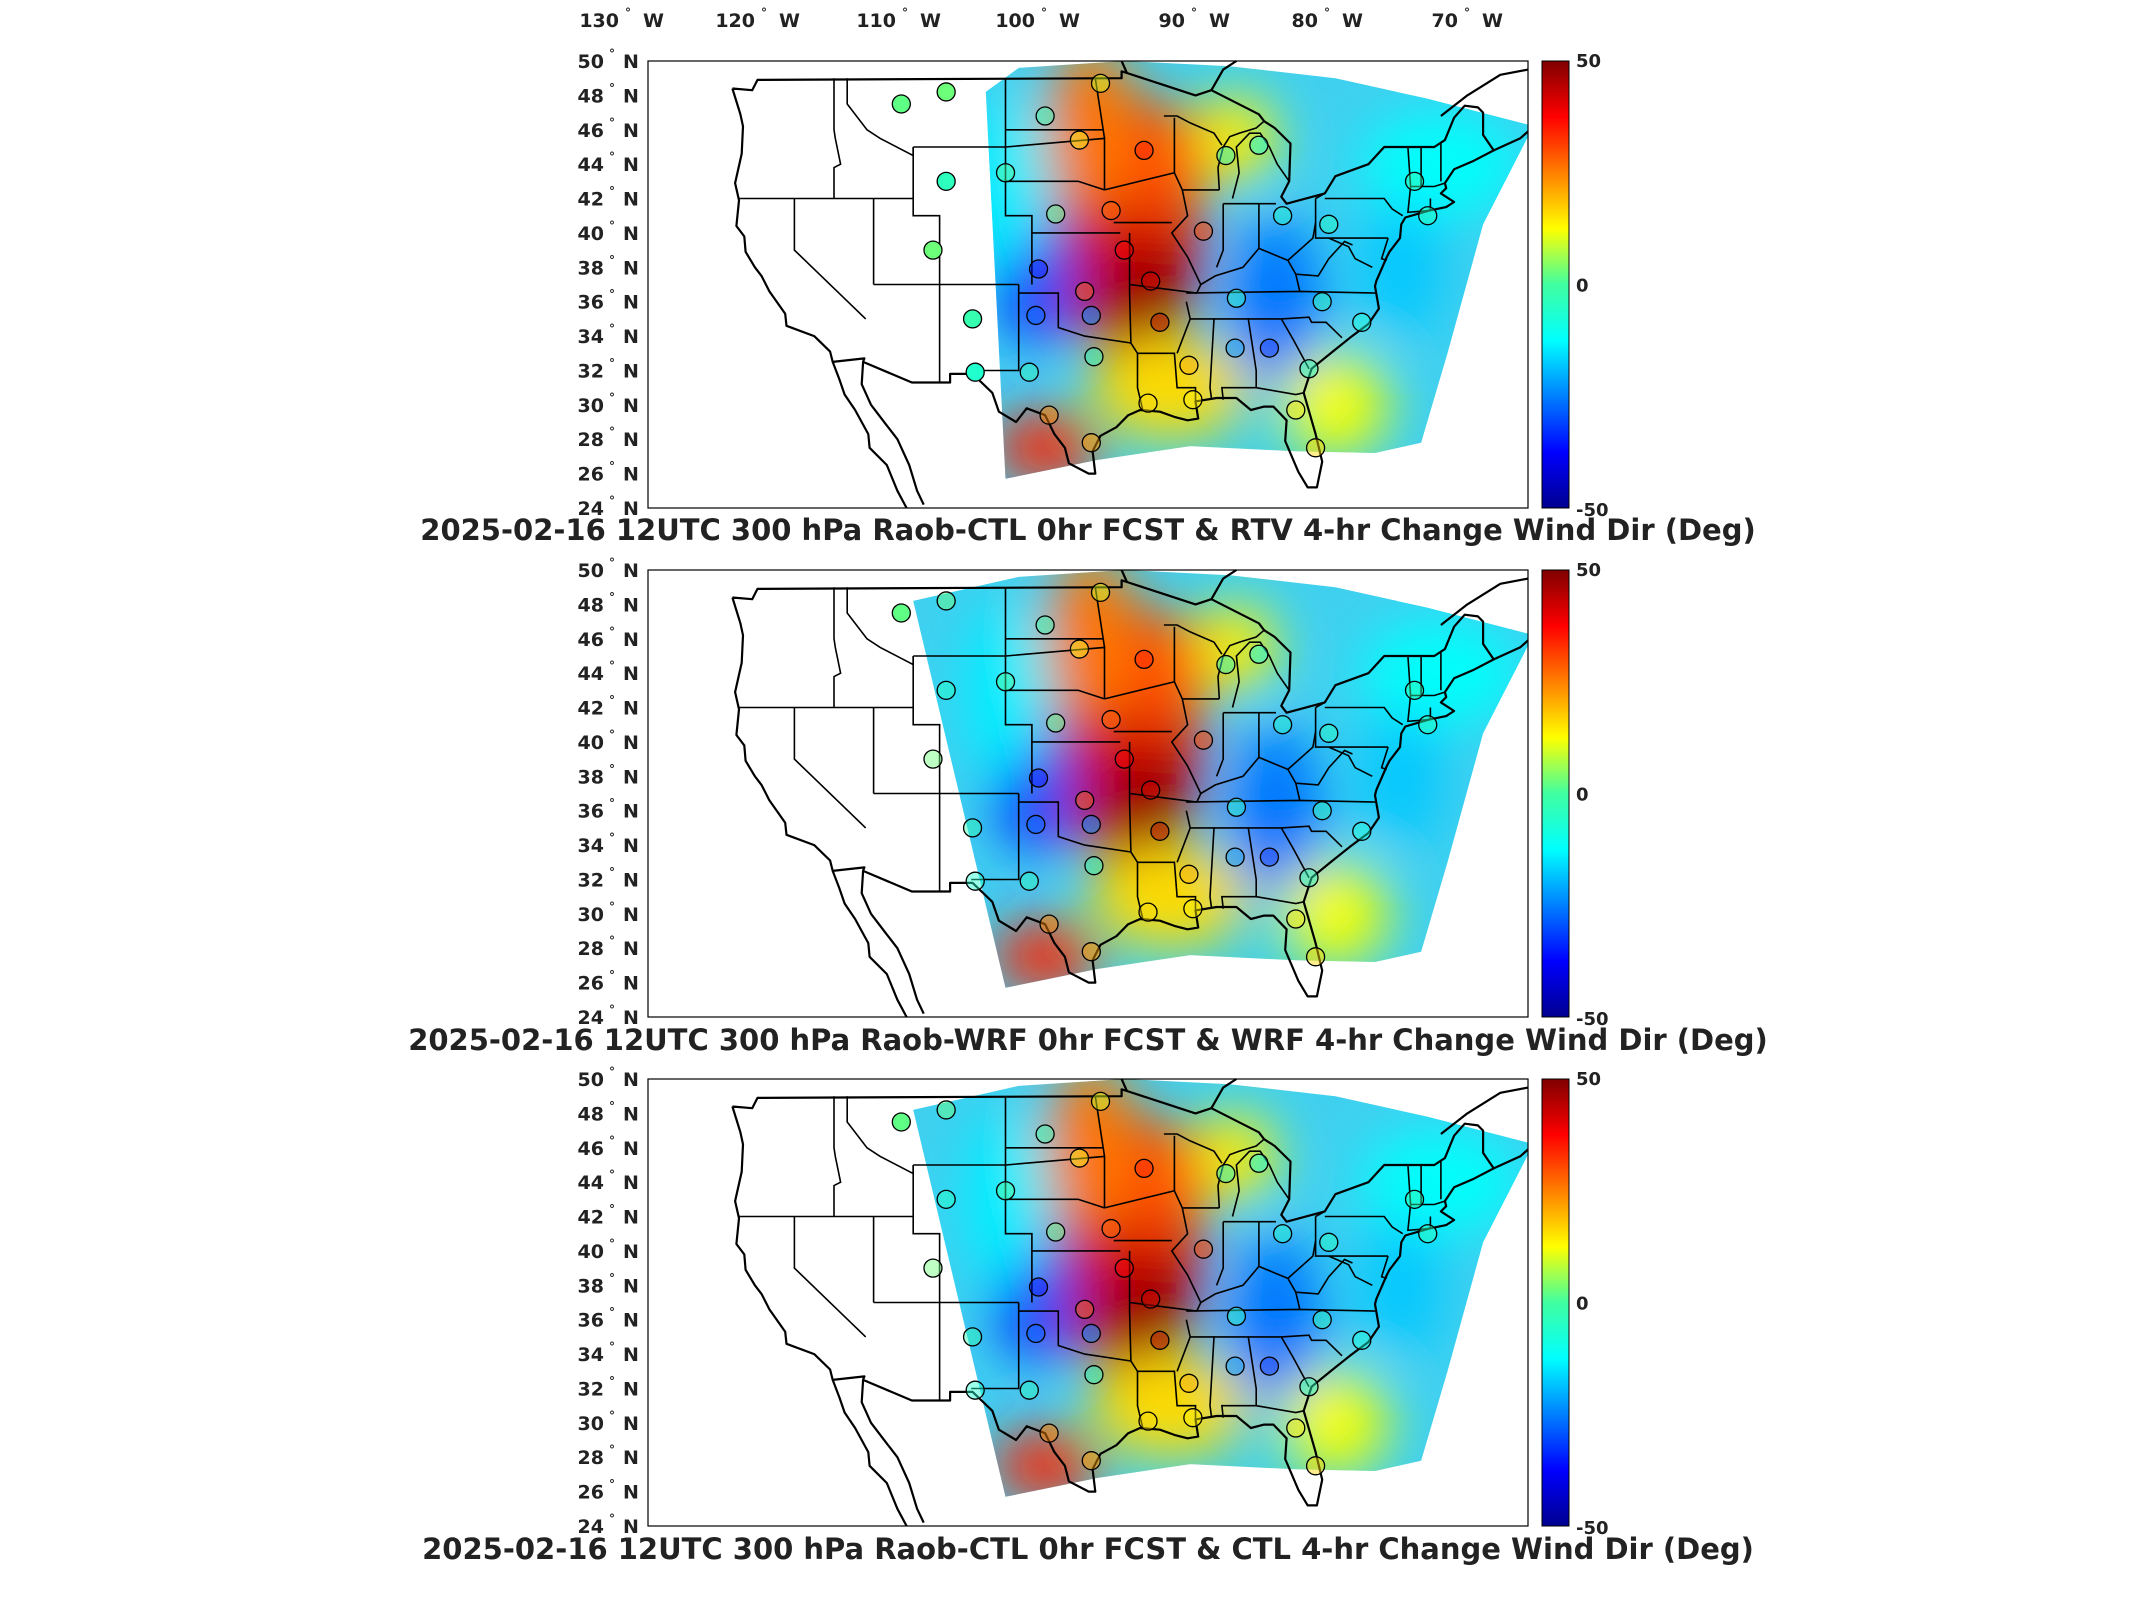 Image resolution: width=2133 pixels, height=1600 pixels. I want to click on map-frame, so click(1088, 1302).